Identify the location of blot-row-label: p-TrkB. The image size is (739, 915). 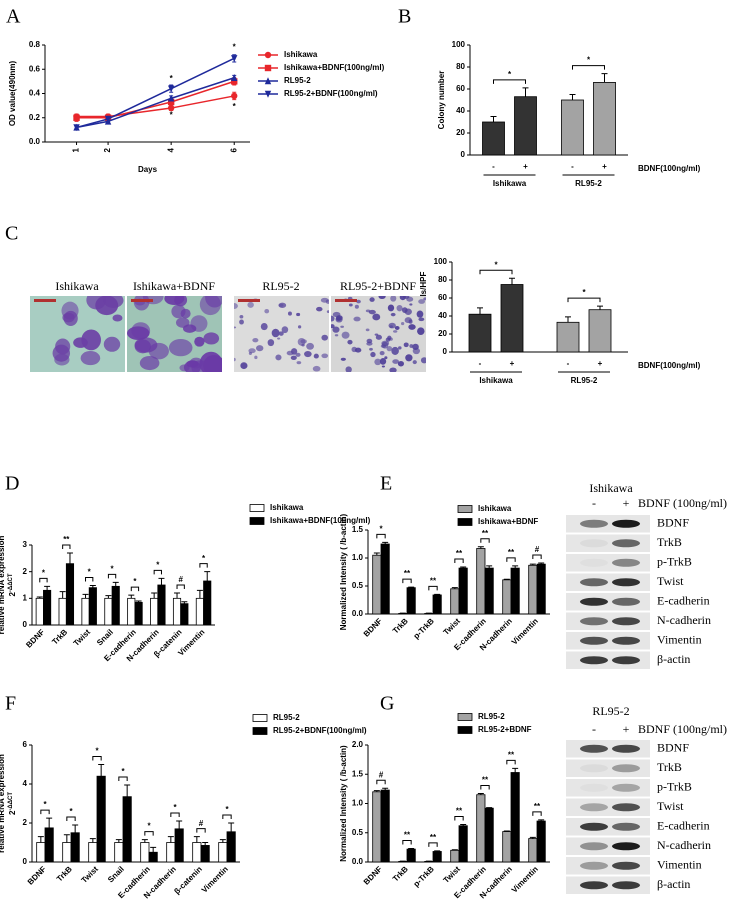
(674, 562).